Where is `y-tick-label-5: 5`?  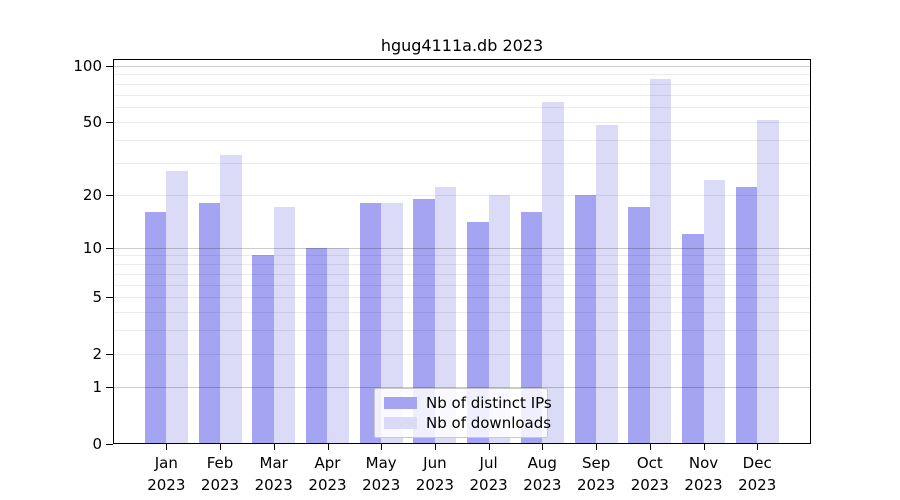 y-tick-label-5: 5 is located at coordinates (97, 297).